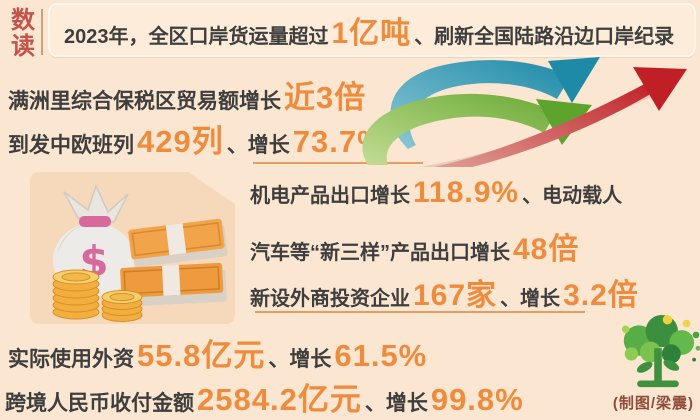 This screenshot has height=420, width=700. Describe the element at coordinates (279, 399) in the screenshot. I see `stat-highlight: 2584.2亿元` at that location.